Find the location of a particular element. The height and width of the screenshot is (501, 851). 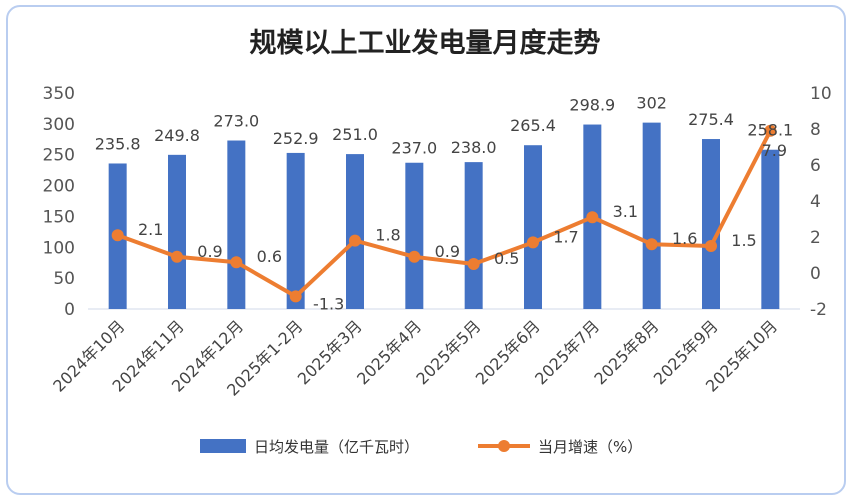

bar-data-label: 249.8 is located at coordinates (177, 135).